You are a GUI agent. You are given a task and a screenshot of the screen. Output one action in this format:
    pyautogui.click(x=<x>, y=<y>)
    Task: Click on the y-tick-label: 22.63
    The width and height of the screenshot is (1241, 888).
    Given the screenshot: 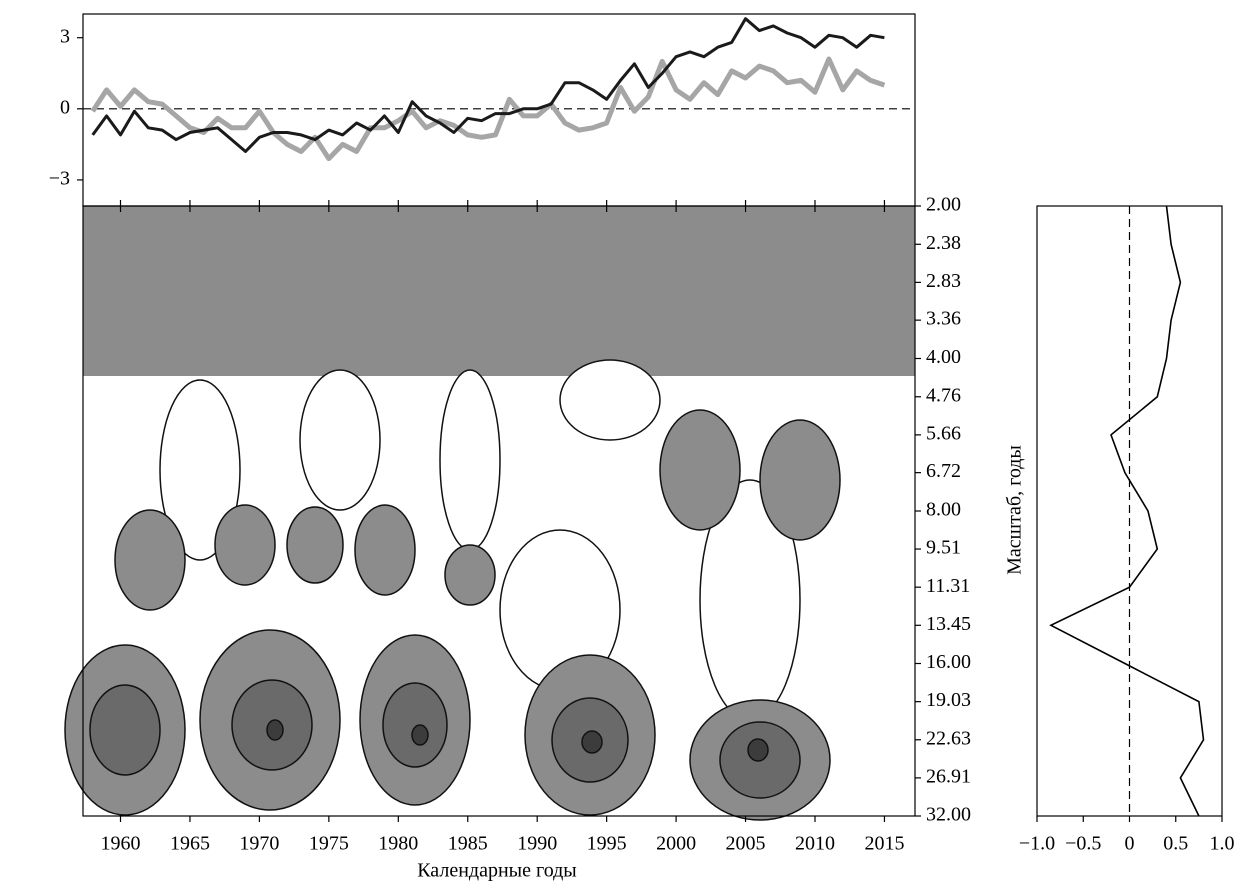 What is the action you would take?
    pyautogui.click(x=948, y=738)
    